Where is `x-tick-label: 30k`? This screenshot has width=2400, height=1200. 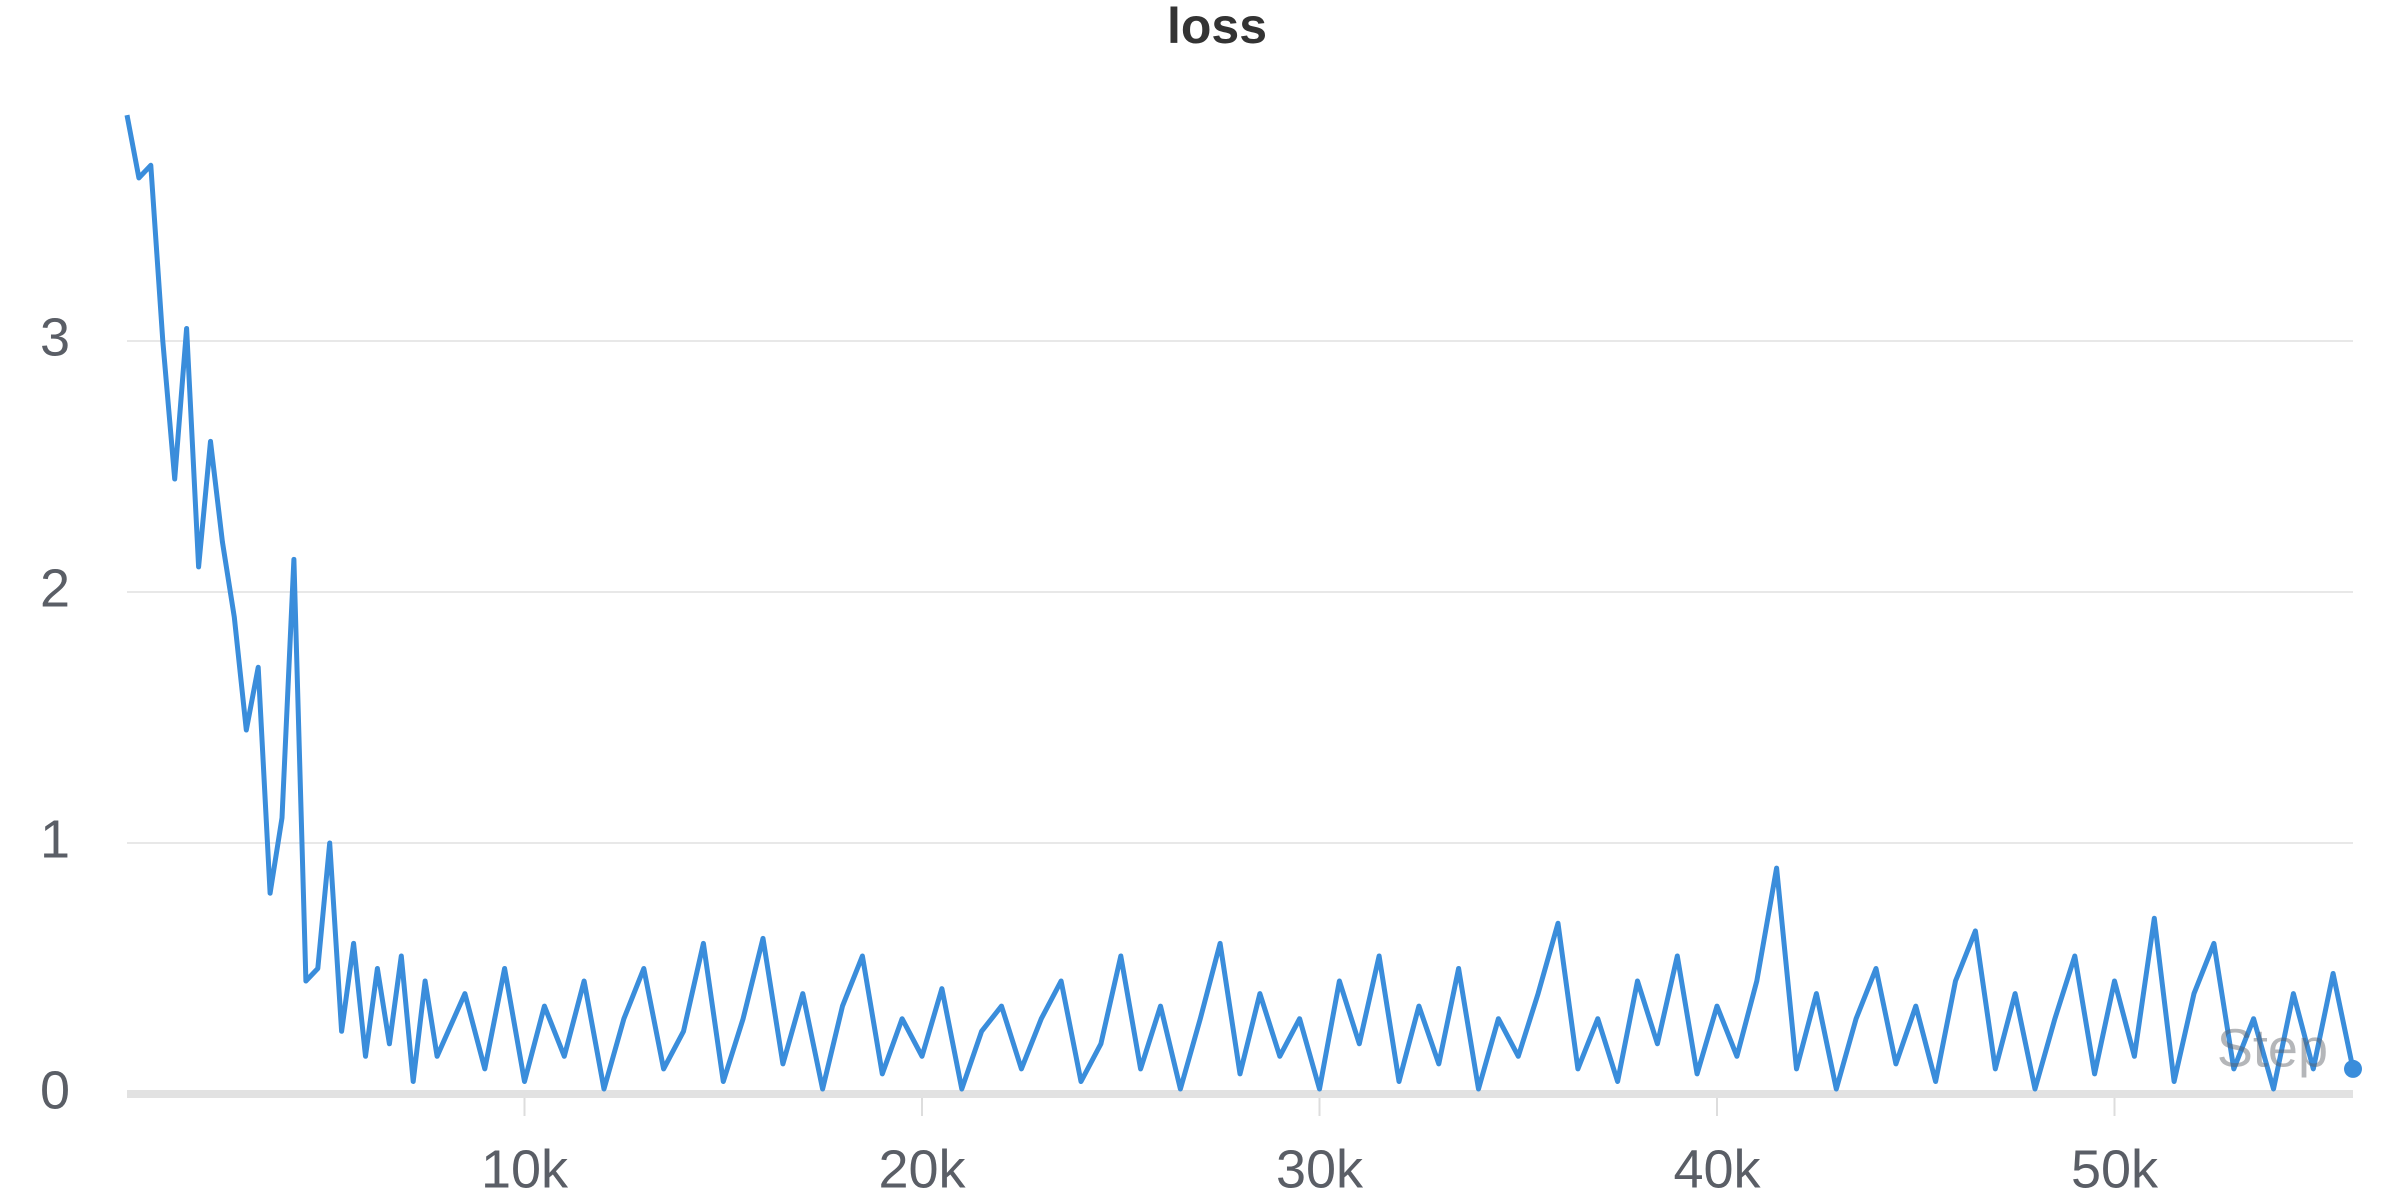
x-tick-label: 30k is located at coordinates (1320, 1169).